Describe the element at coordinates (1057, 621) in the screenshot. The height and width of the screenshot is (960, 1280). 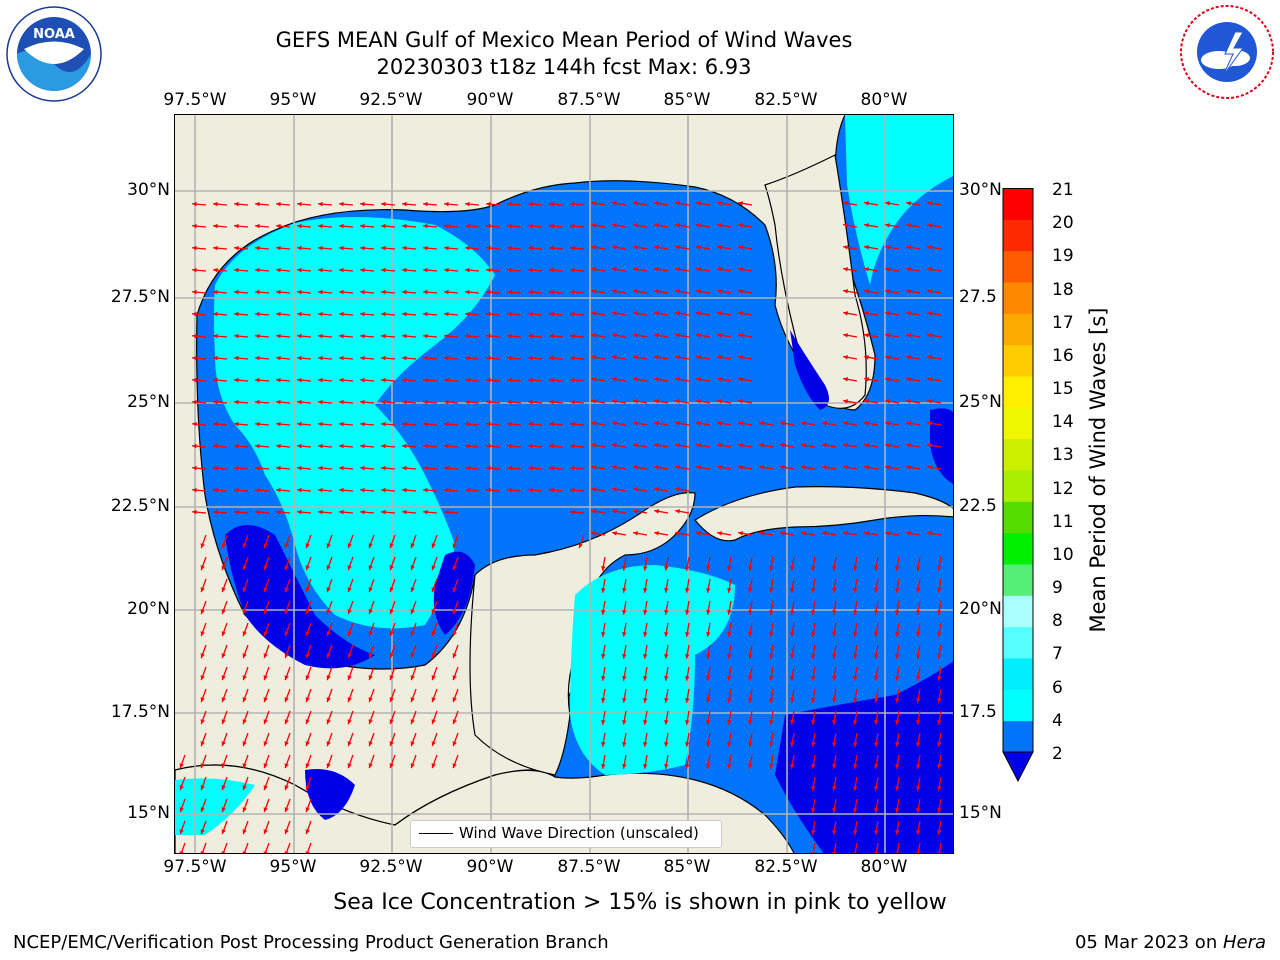
I see `colorbar-tick-label: 8` at that location.